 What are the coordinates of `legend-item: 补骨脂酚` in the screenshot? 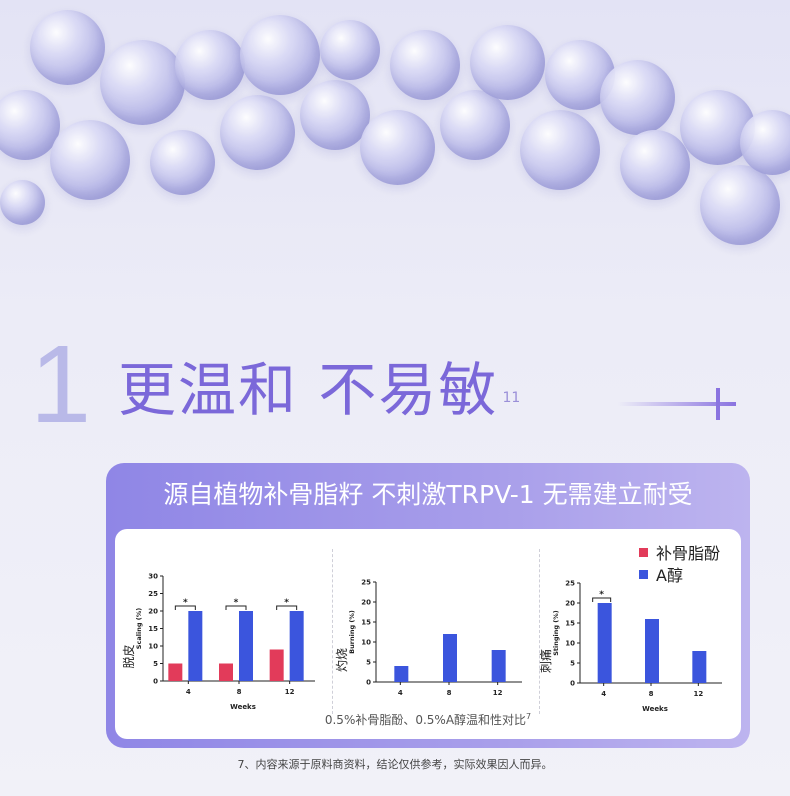 It's located at (679, 552).